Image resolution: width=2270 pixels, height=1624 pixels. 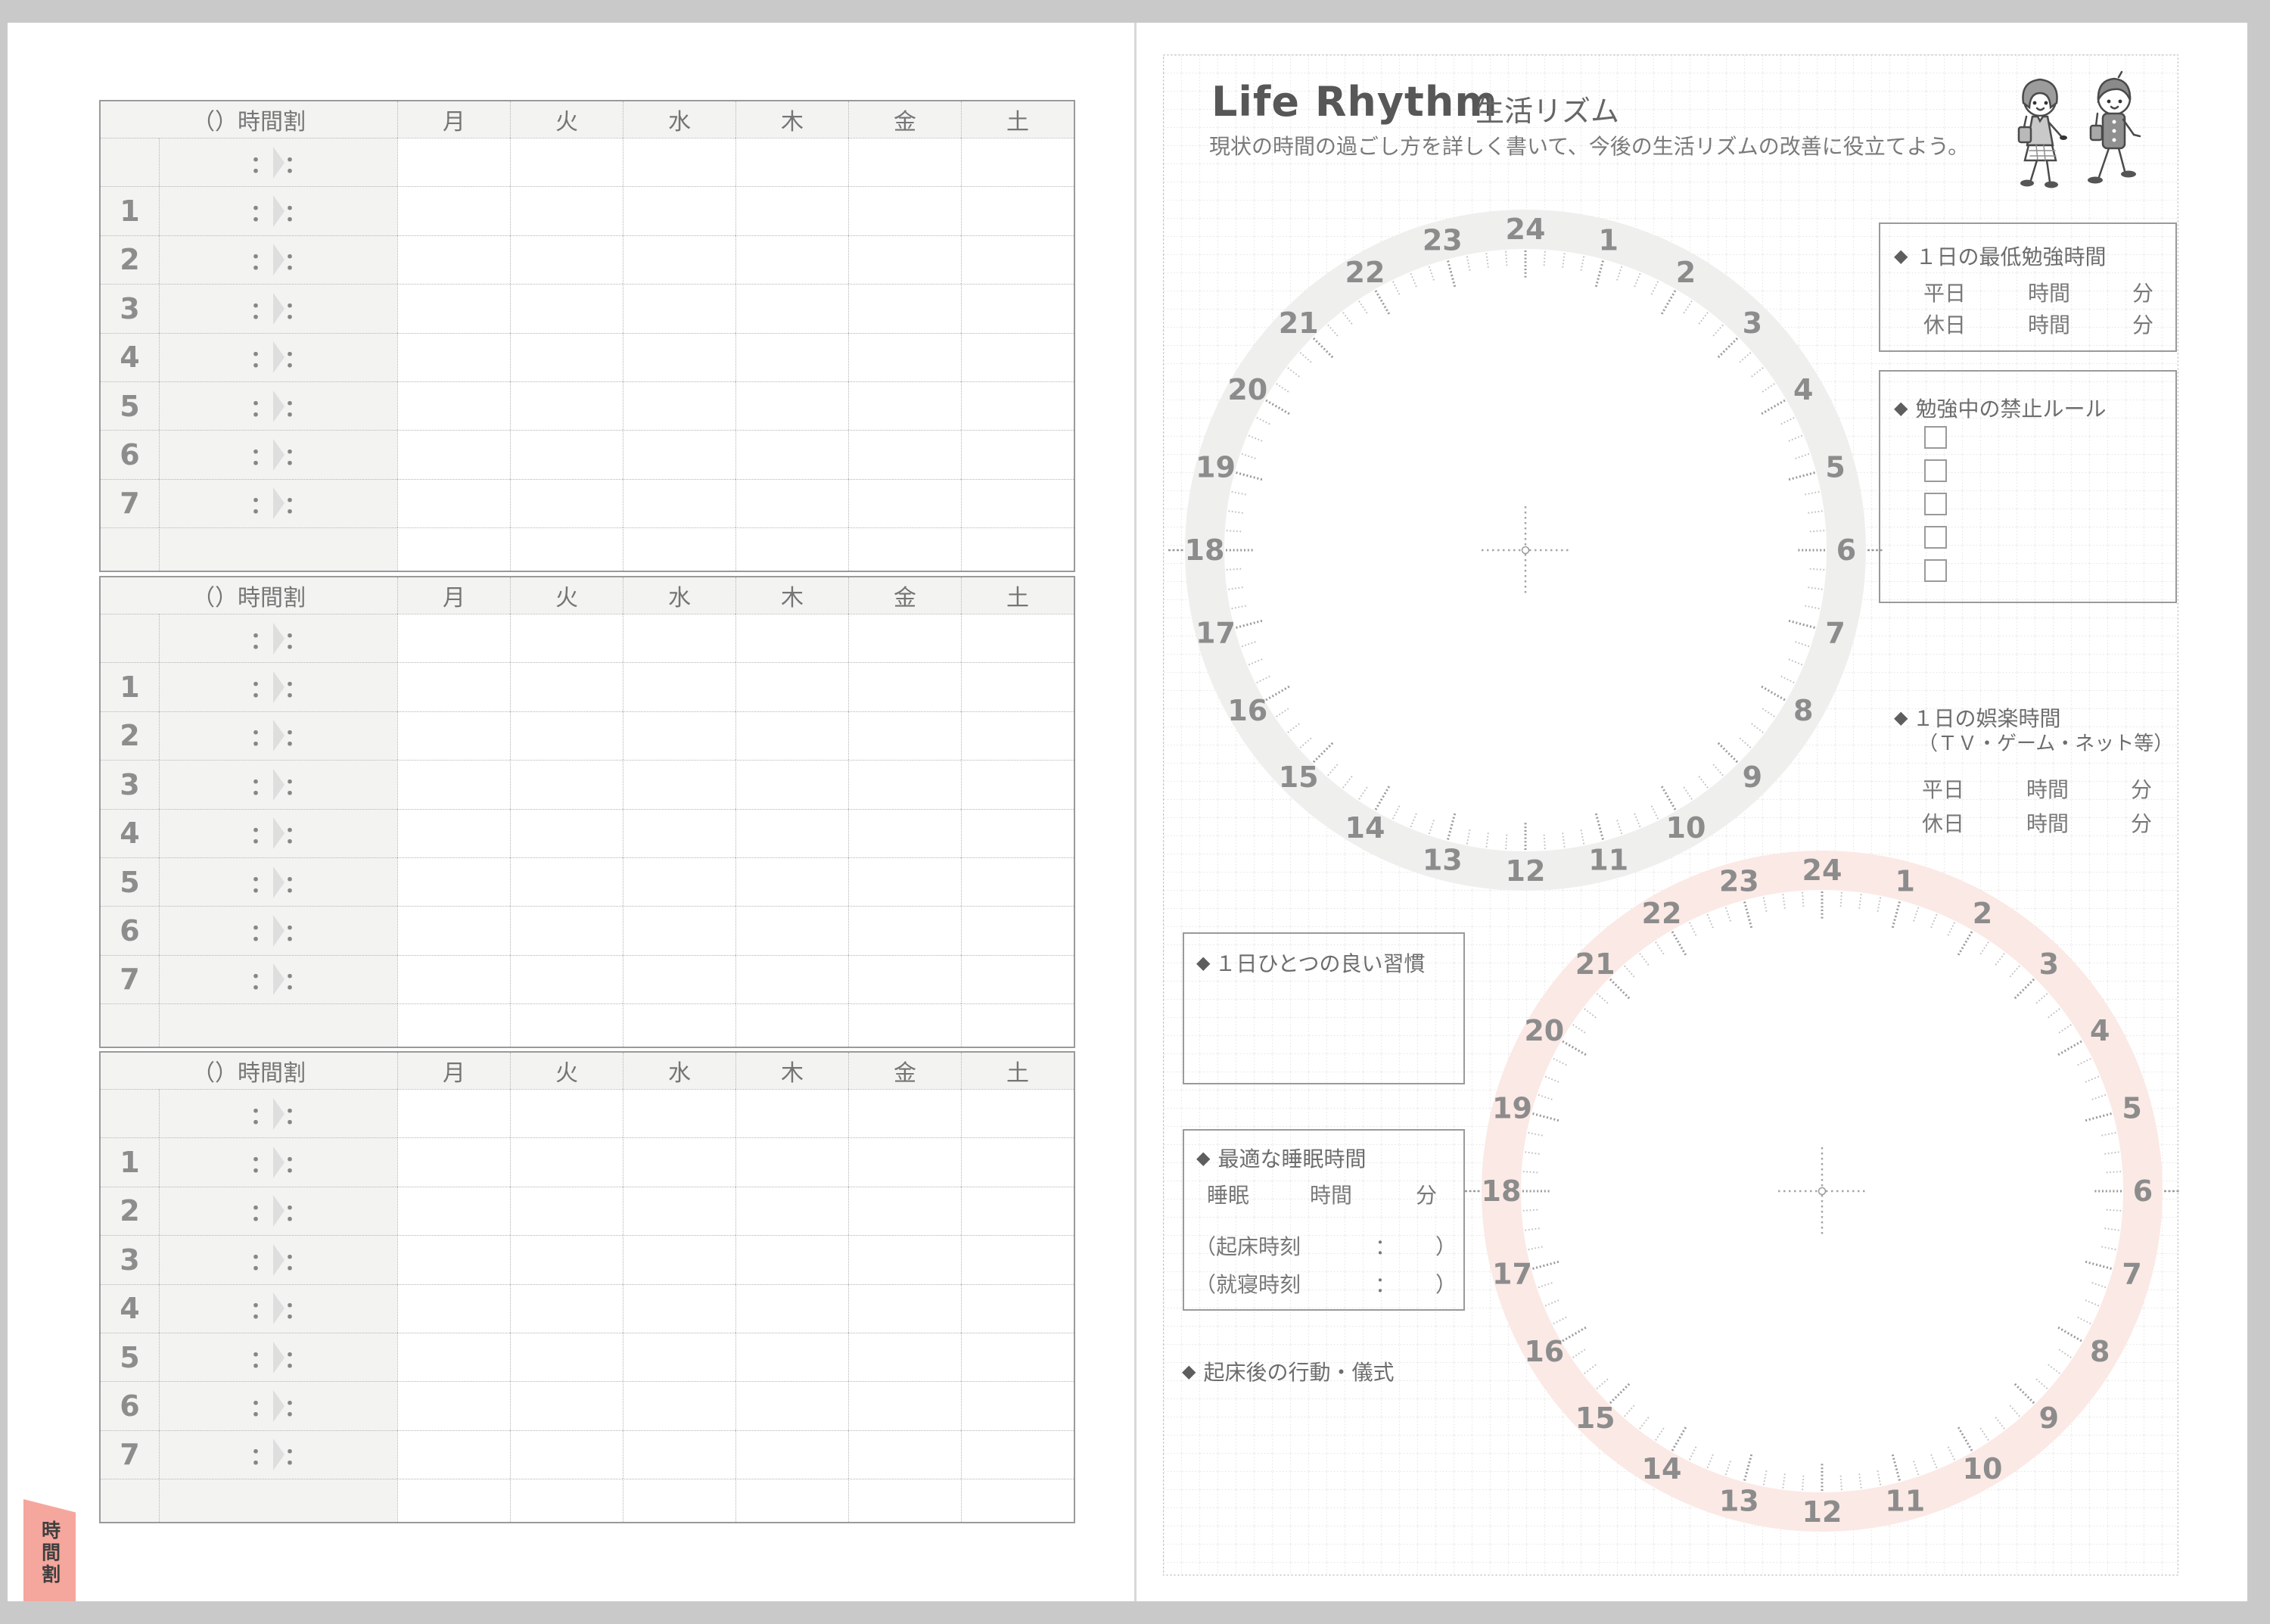 I want to click on study-holiday-row: 休日 時間 分, so click(x=2029, y=323).